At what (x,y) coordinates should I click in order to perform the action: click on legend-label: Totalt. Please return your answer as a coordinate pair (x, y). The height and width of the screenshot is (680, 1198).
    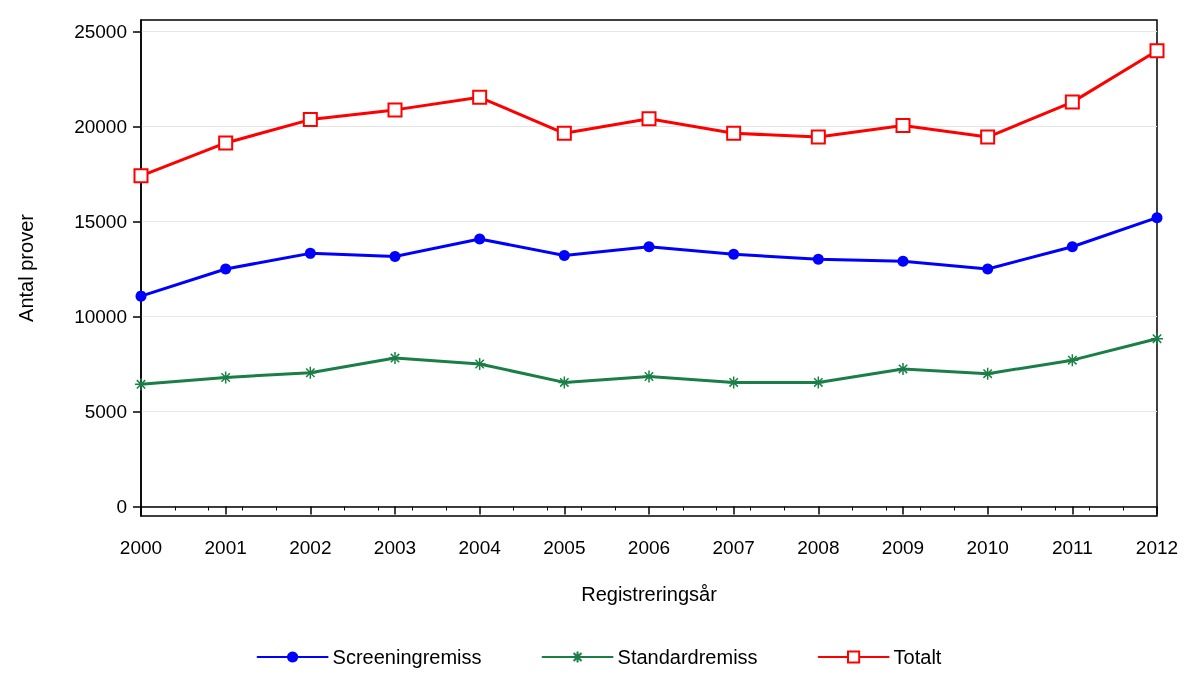
    Looking at the image, I should click on (917, 657).